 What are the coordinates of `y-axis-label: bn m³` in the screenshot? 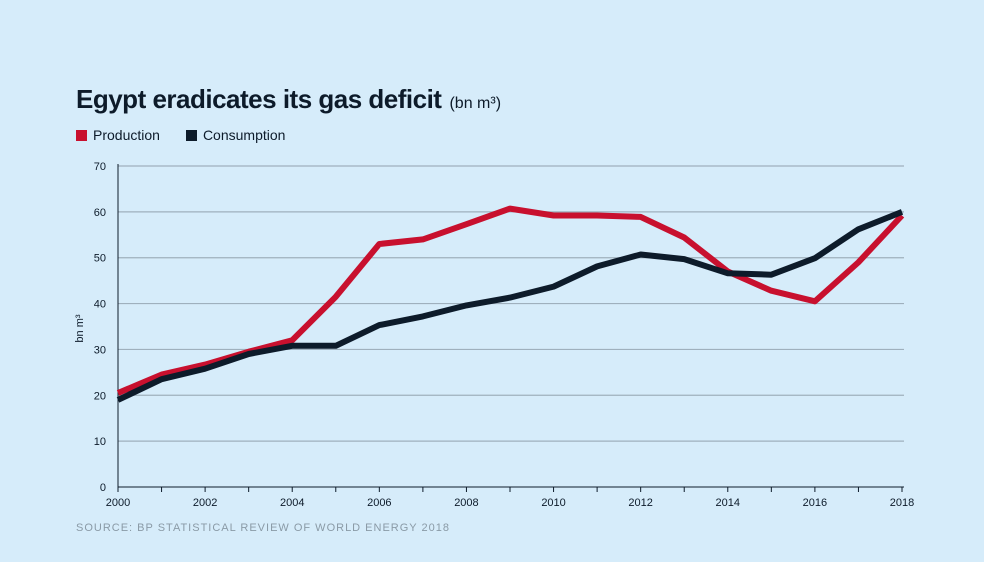 It's located at (80, 328).